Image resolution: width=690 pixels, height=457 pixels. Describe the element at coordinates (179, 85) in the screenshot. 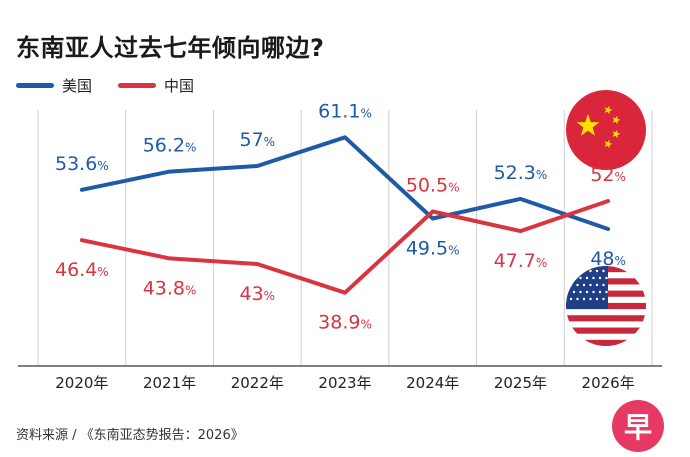

I see `legend-label-china: 中国` at that location.